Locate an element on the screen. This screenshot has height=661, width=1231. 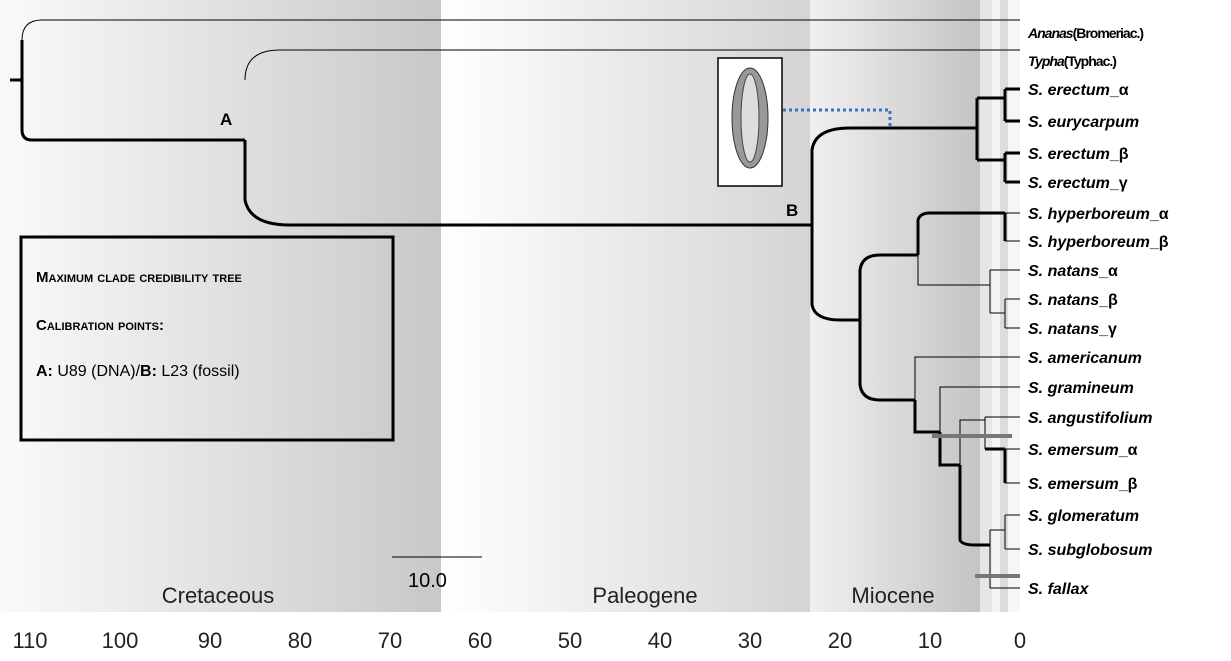
scale-label: 10.0 is located at coordinates (427, 581).